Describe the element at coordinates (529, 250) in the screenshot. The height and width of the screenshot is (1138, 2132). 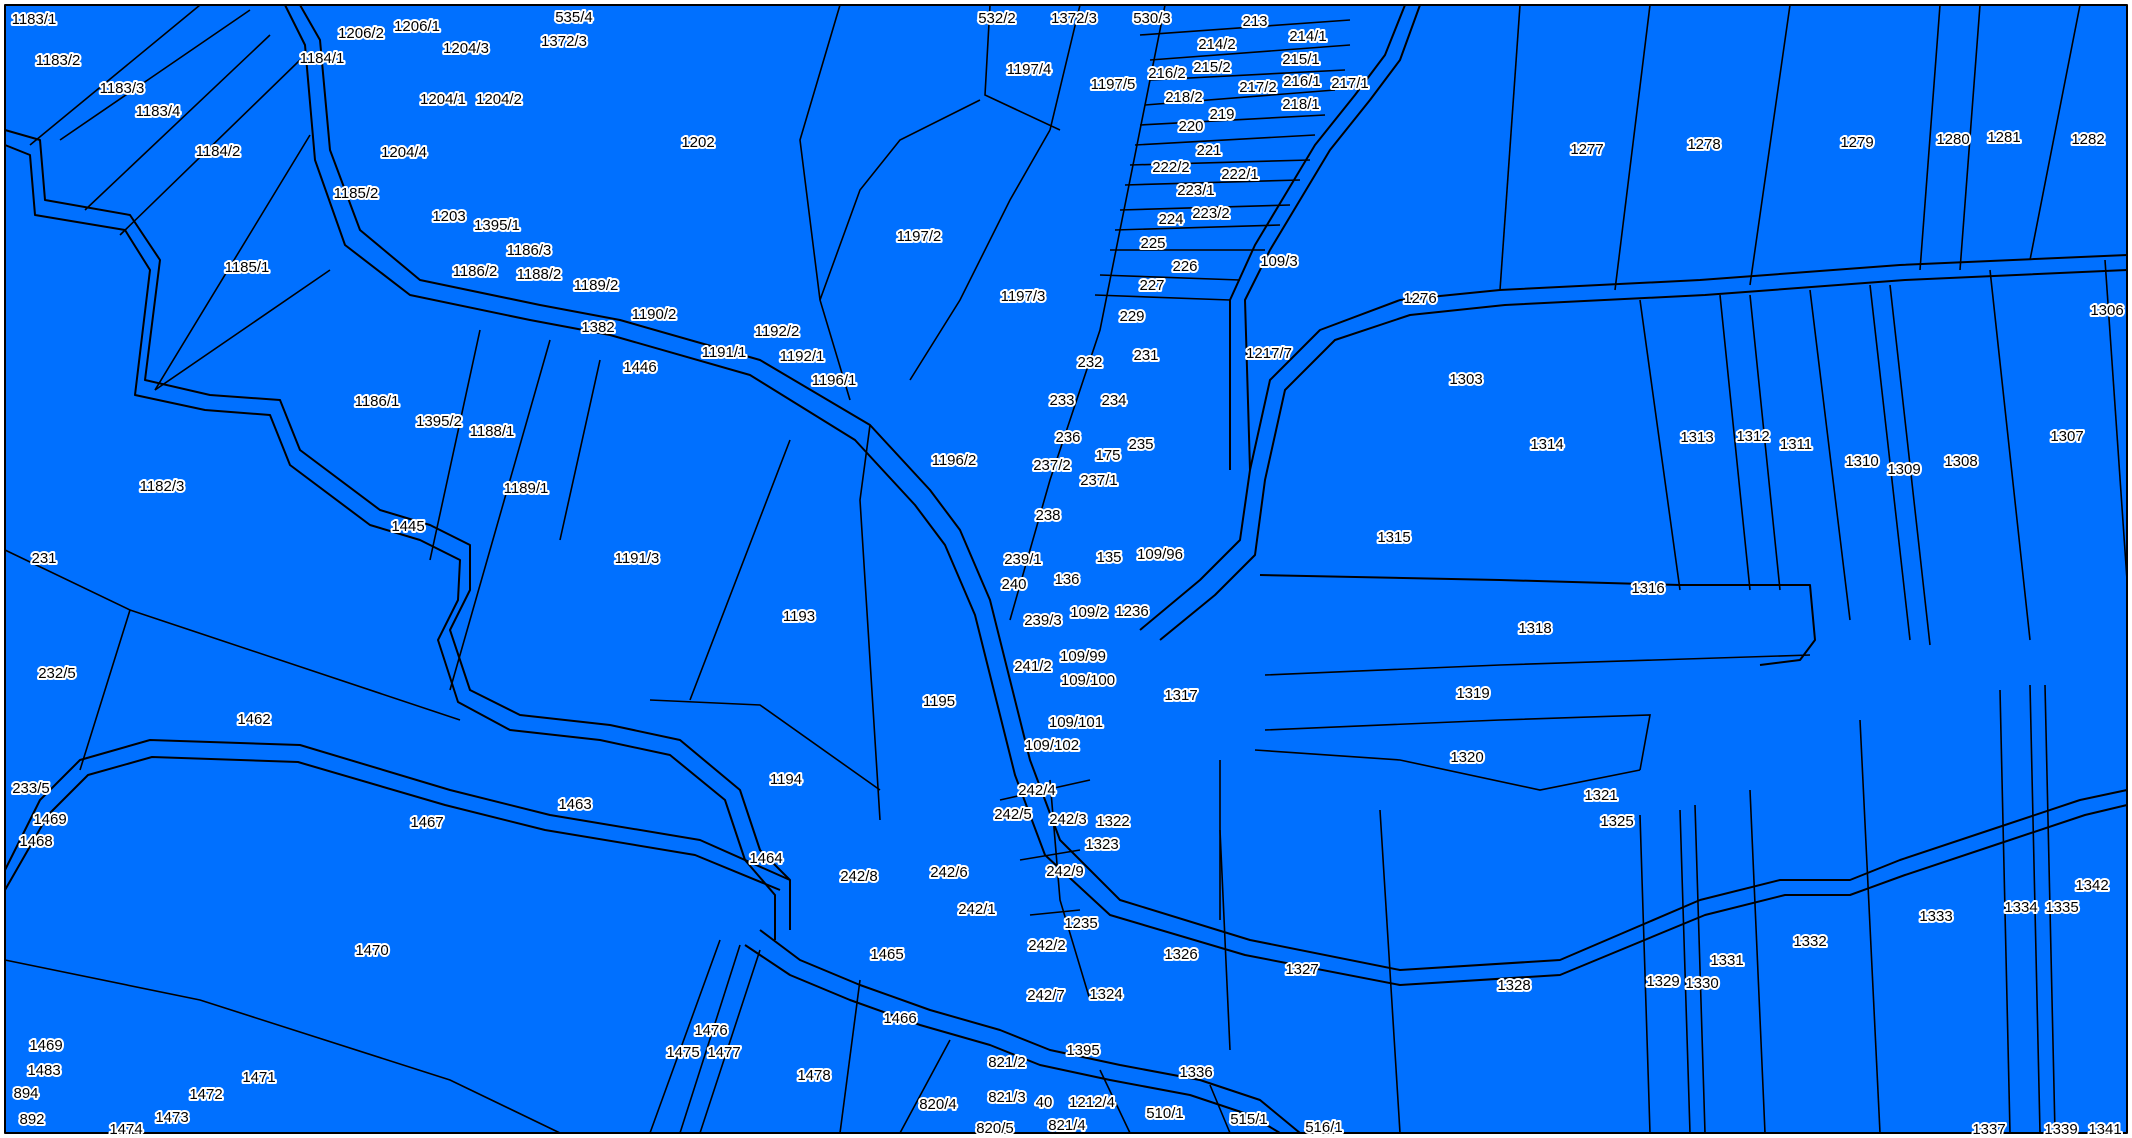
I see `parcel-label: 1186/3` at that location.